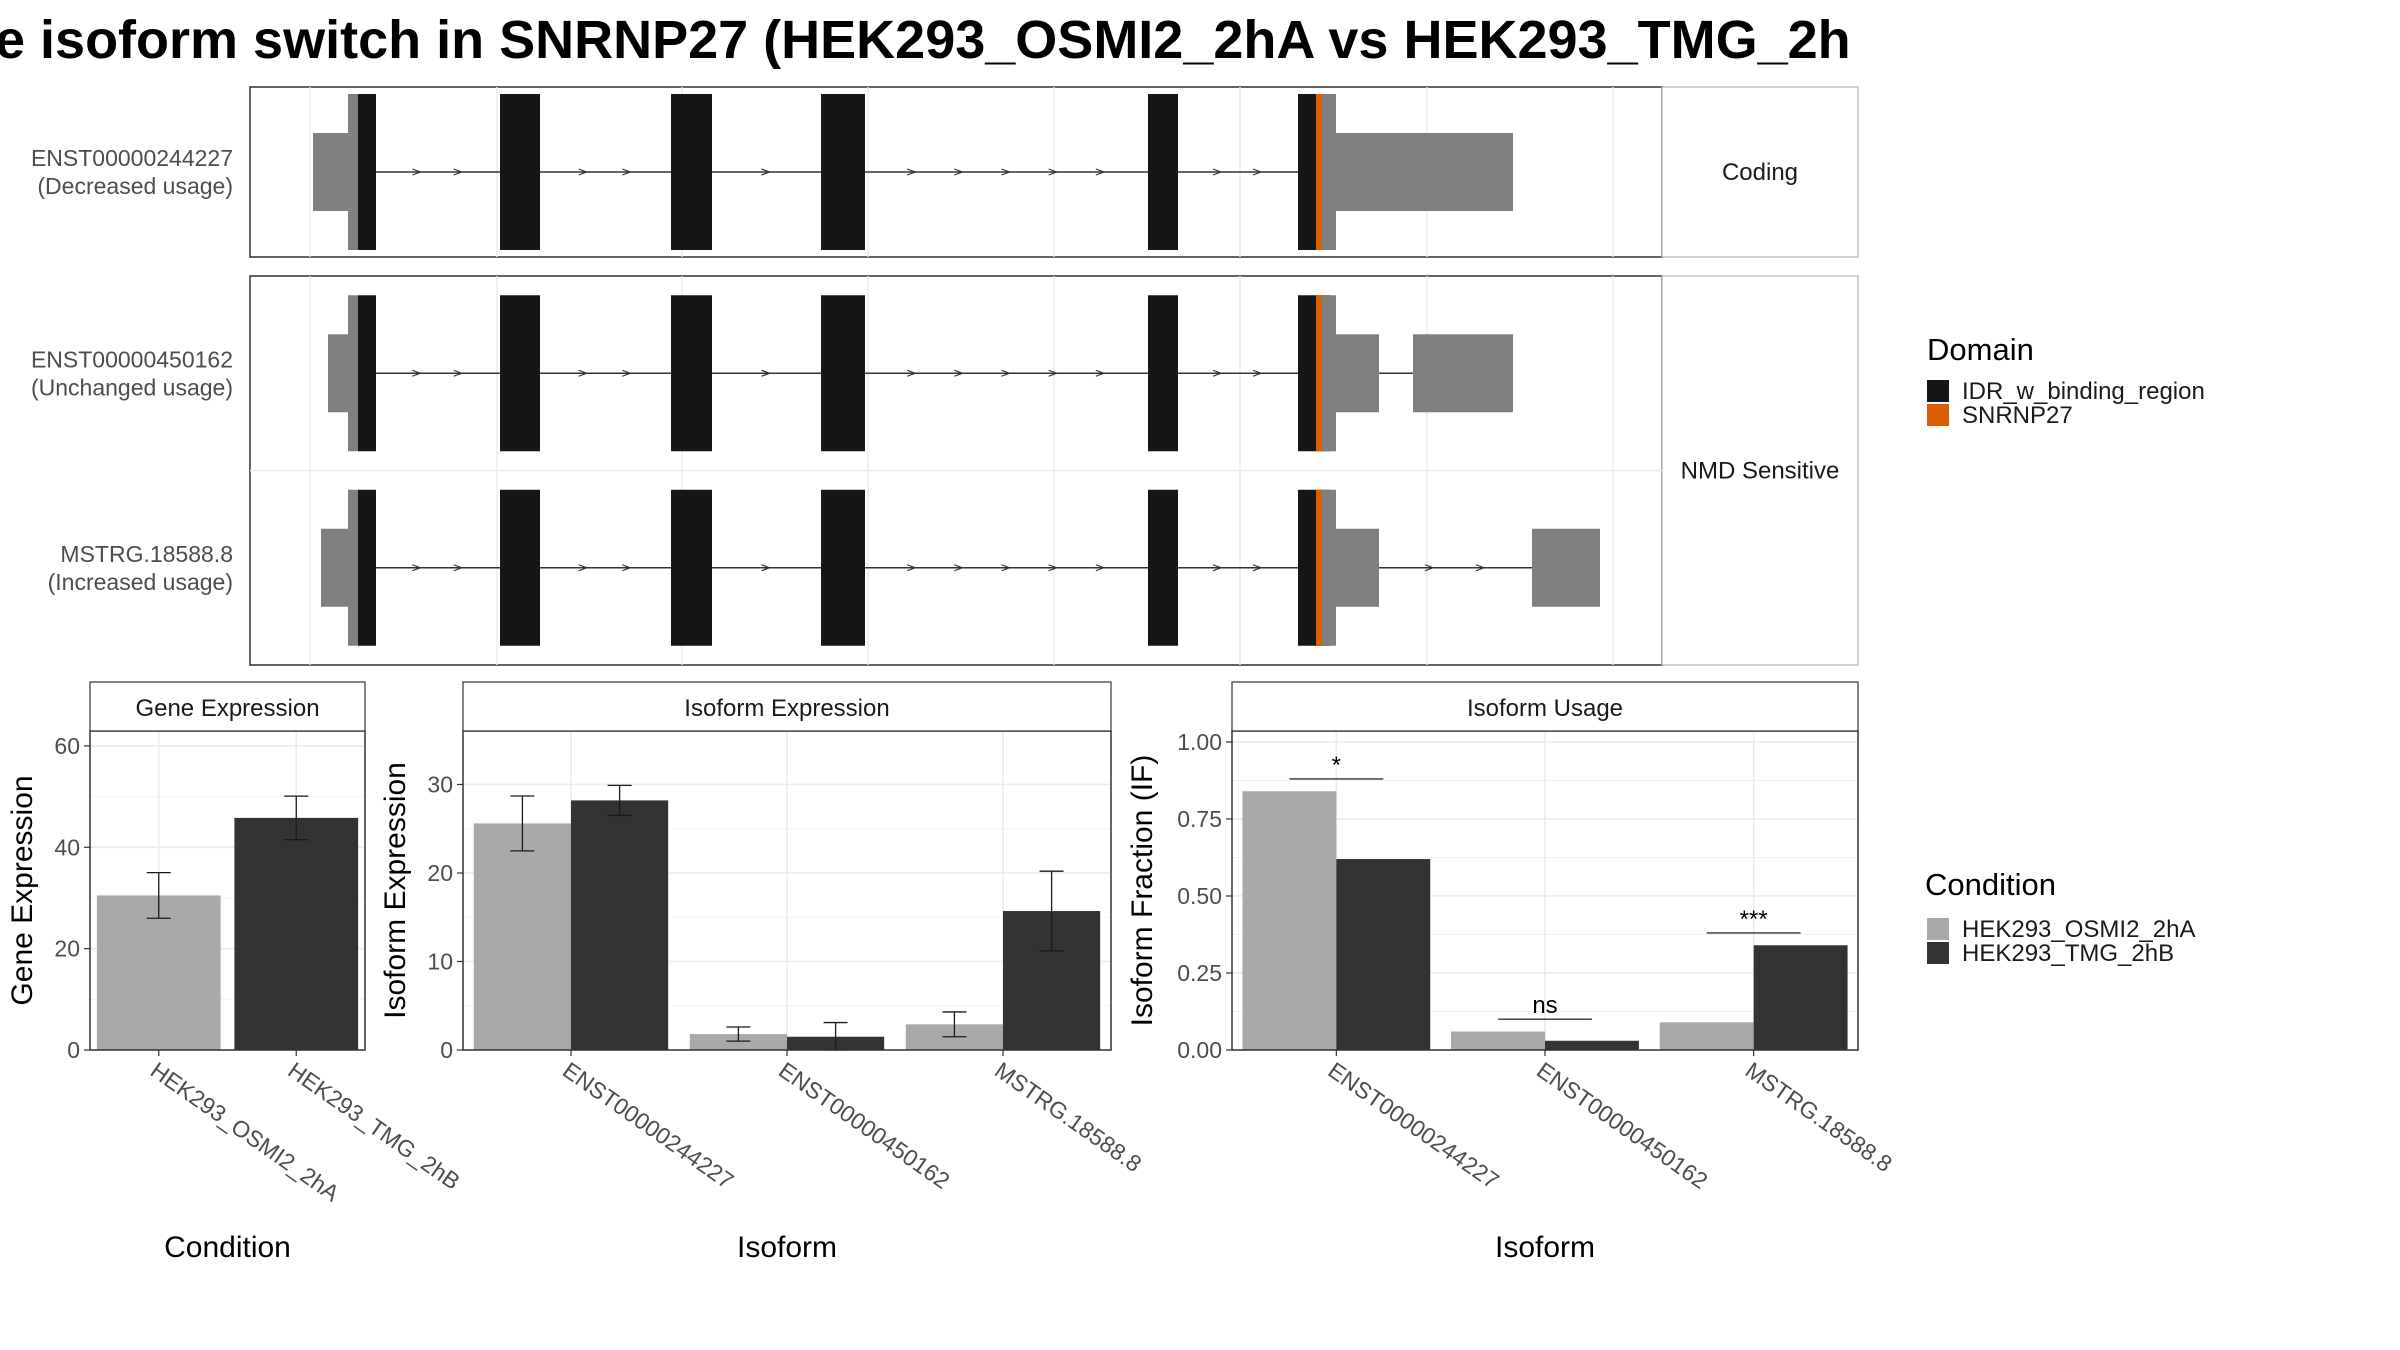  Describe the element at coordinates (22, 890) in the screenshot. I see `y-axis-title: Gene Expression` at that location.